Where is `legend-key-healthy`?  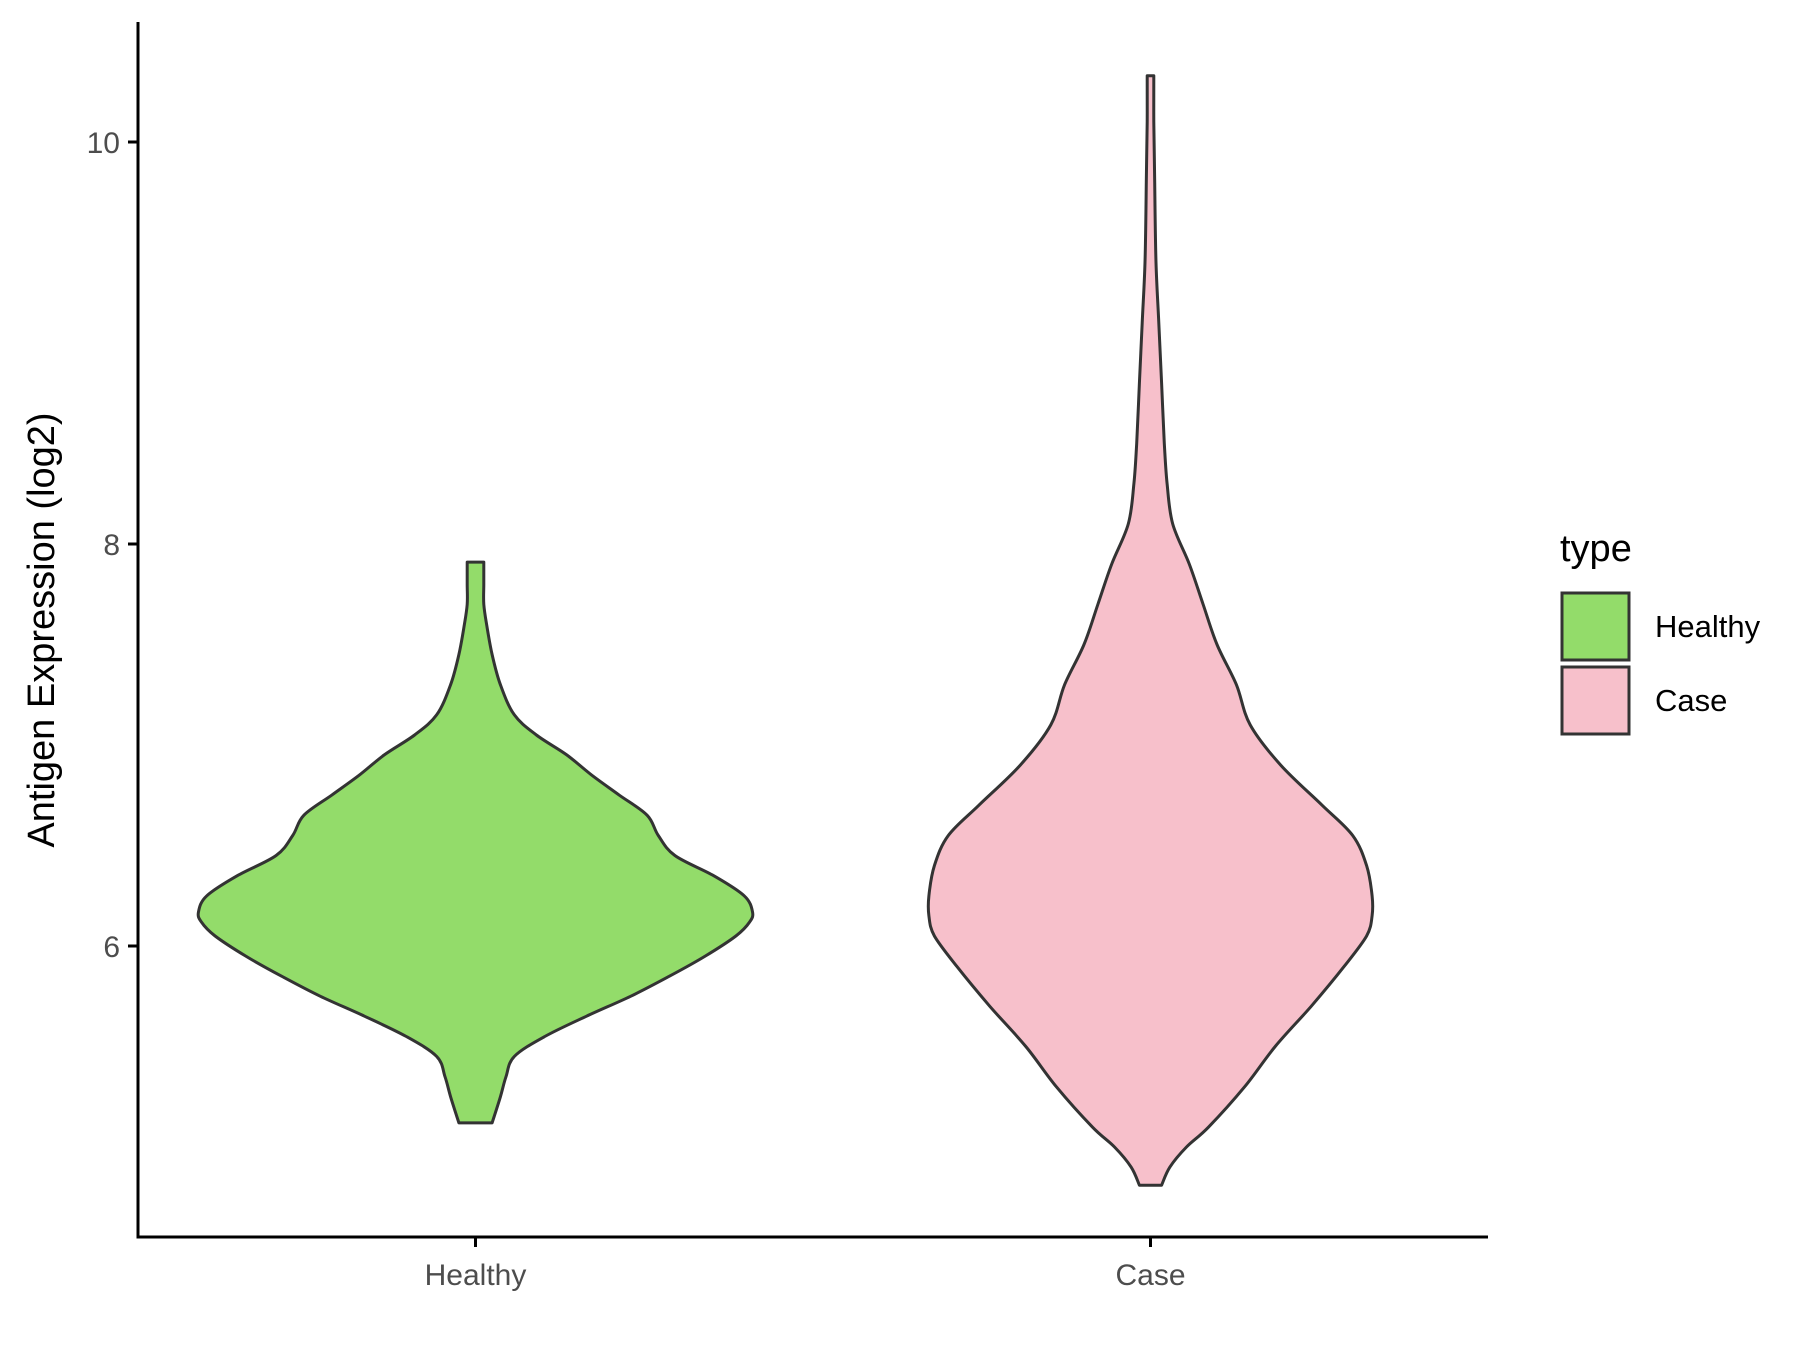 legend-key-healthy is located at coordinates (1595, 626).